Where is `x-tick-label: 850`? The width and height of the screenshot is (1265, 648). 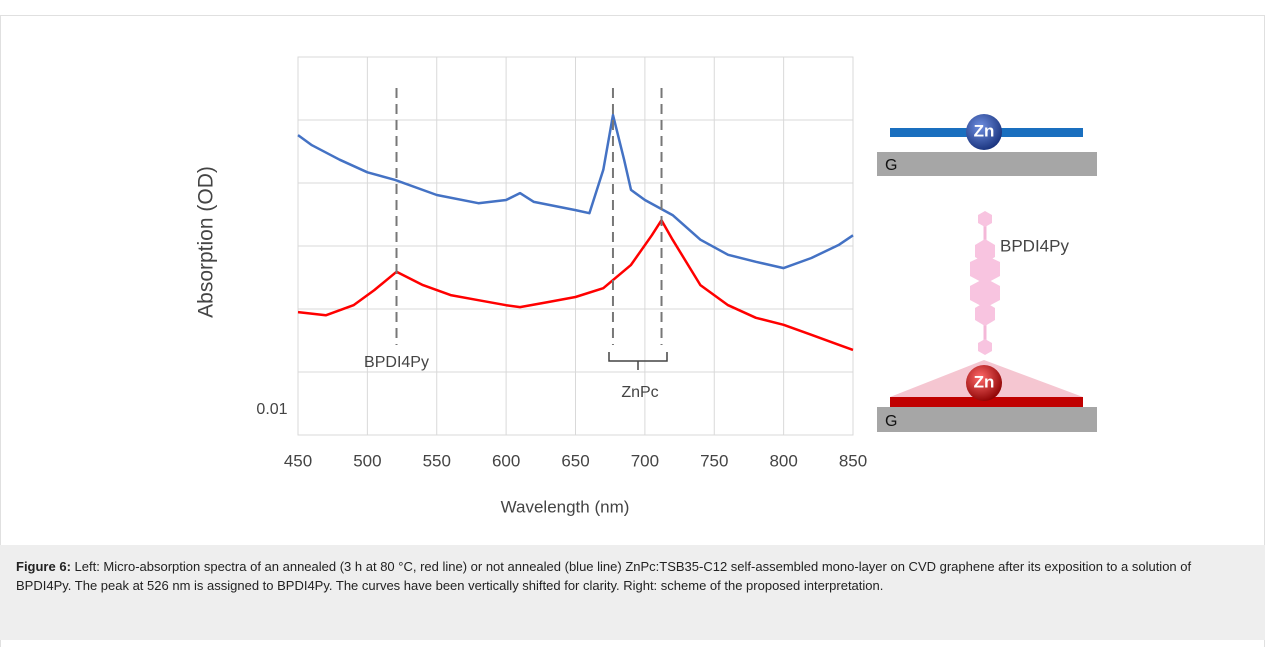
x-tick-label: 850 is located at coordinates (853, 460).